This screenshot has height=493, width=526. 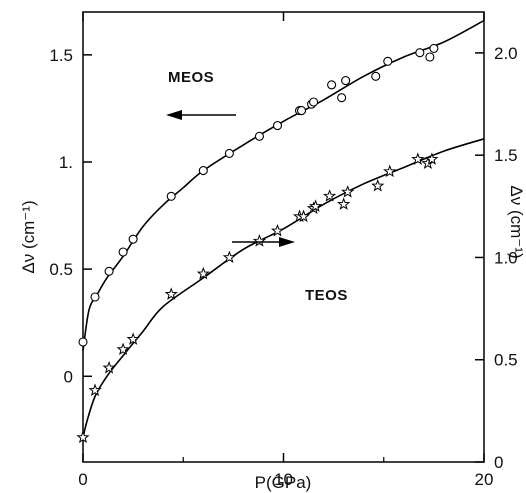 I want to click on x-tick-label: 10, so click(x=283, y=479).